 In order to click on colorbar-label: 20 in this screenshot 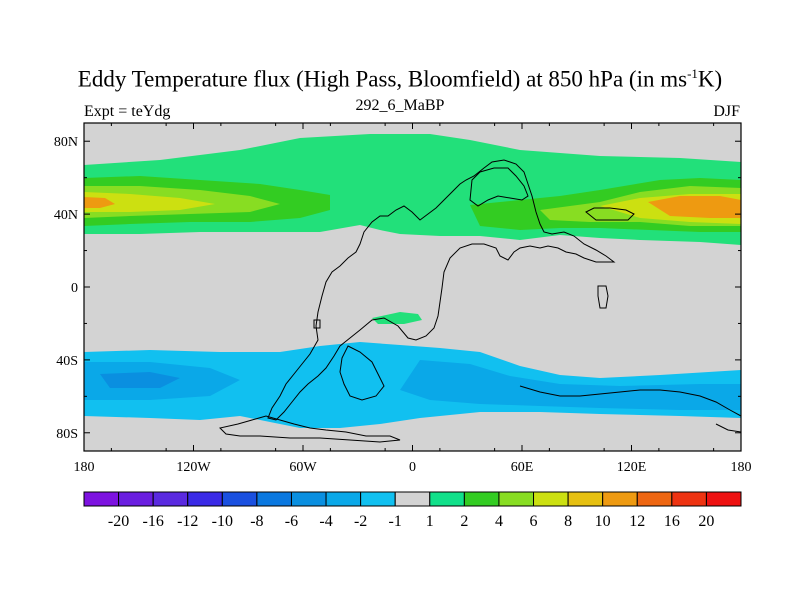, I will do `click(706, 521)`.